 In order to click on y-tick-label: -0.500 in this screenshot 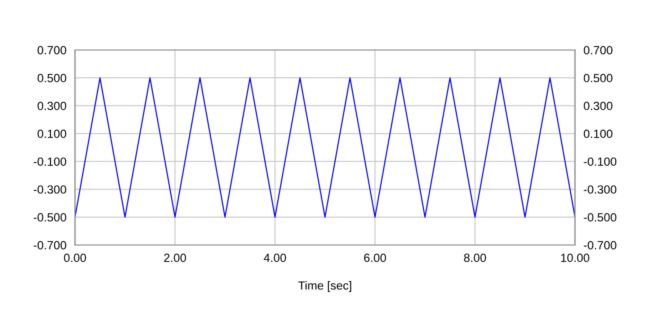, I will do `click(50, 217)`.